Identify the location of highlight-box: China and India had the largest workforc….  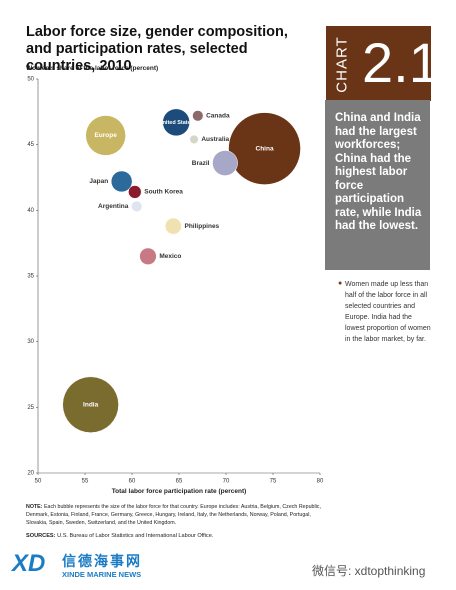
(377, 185).